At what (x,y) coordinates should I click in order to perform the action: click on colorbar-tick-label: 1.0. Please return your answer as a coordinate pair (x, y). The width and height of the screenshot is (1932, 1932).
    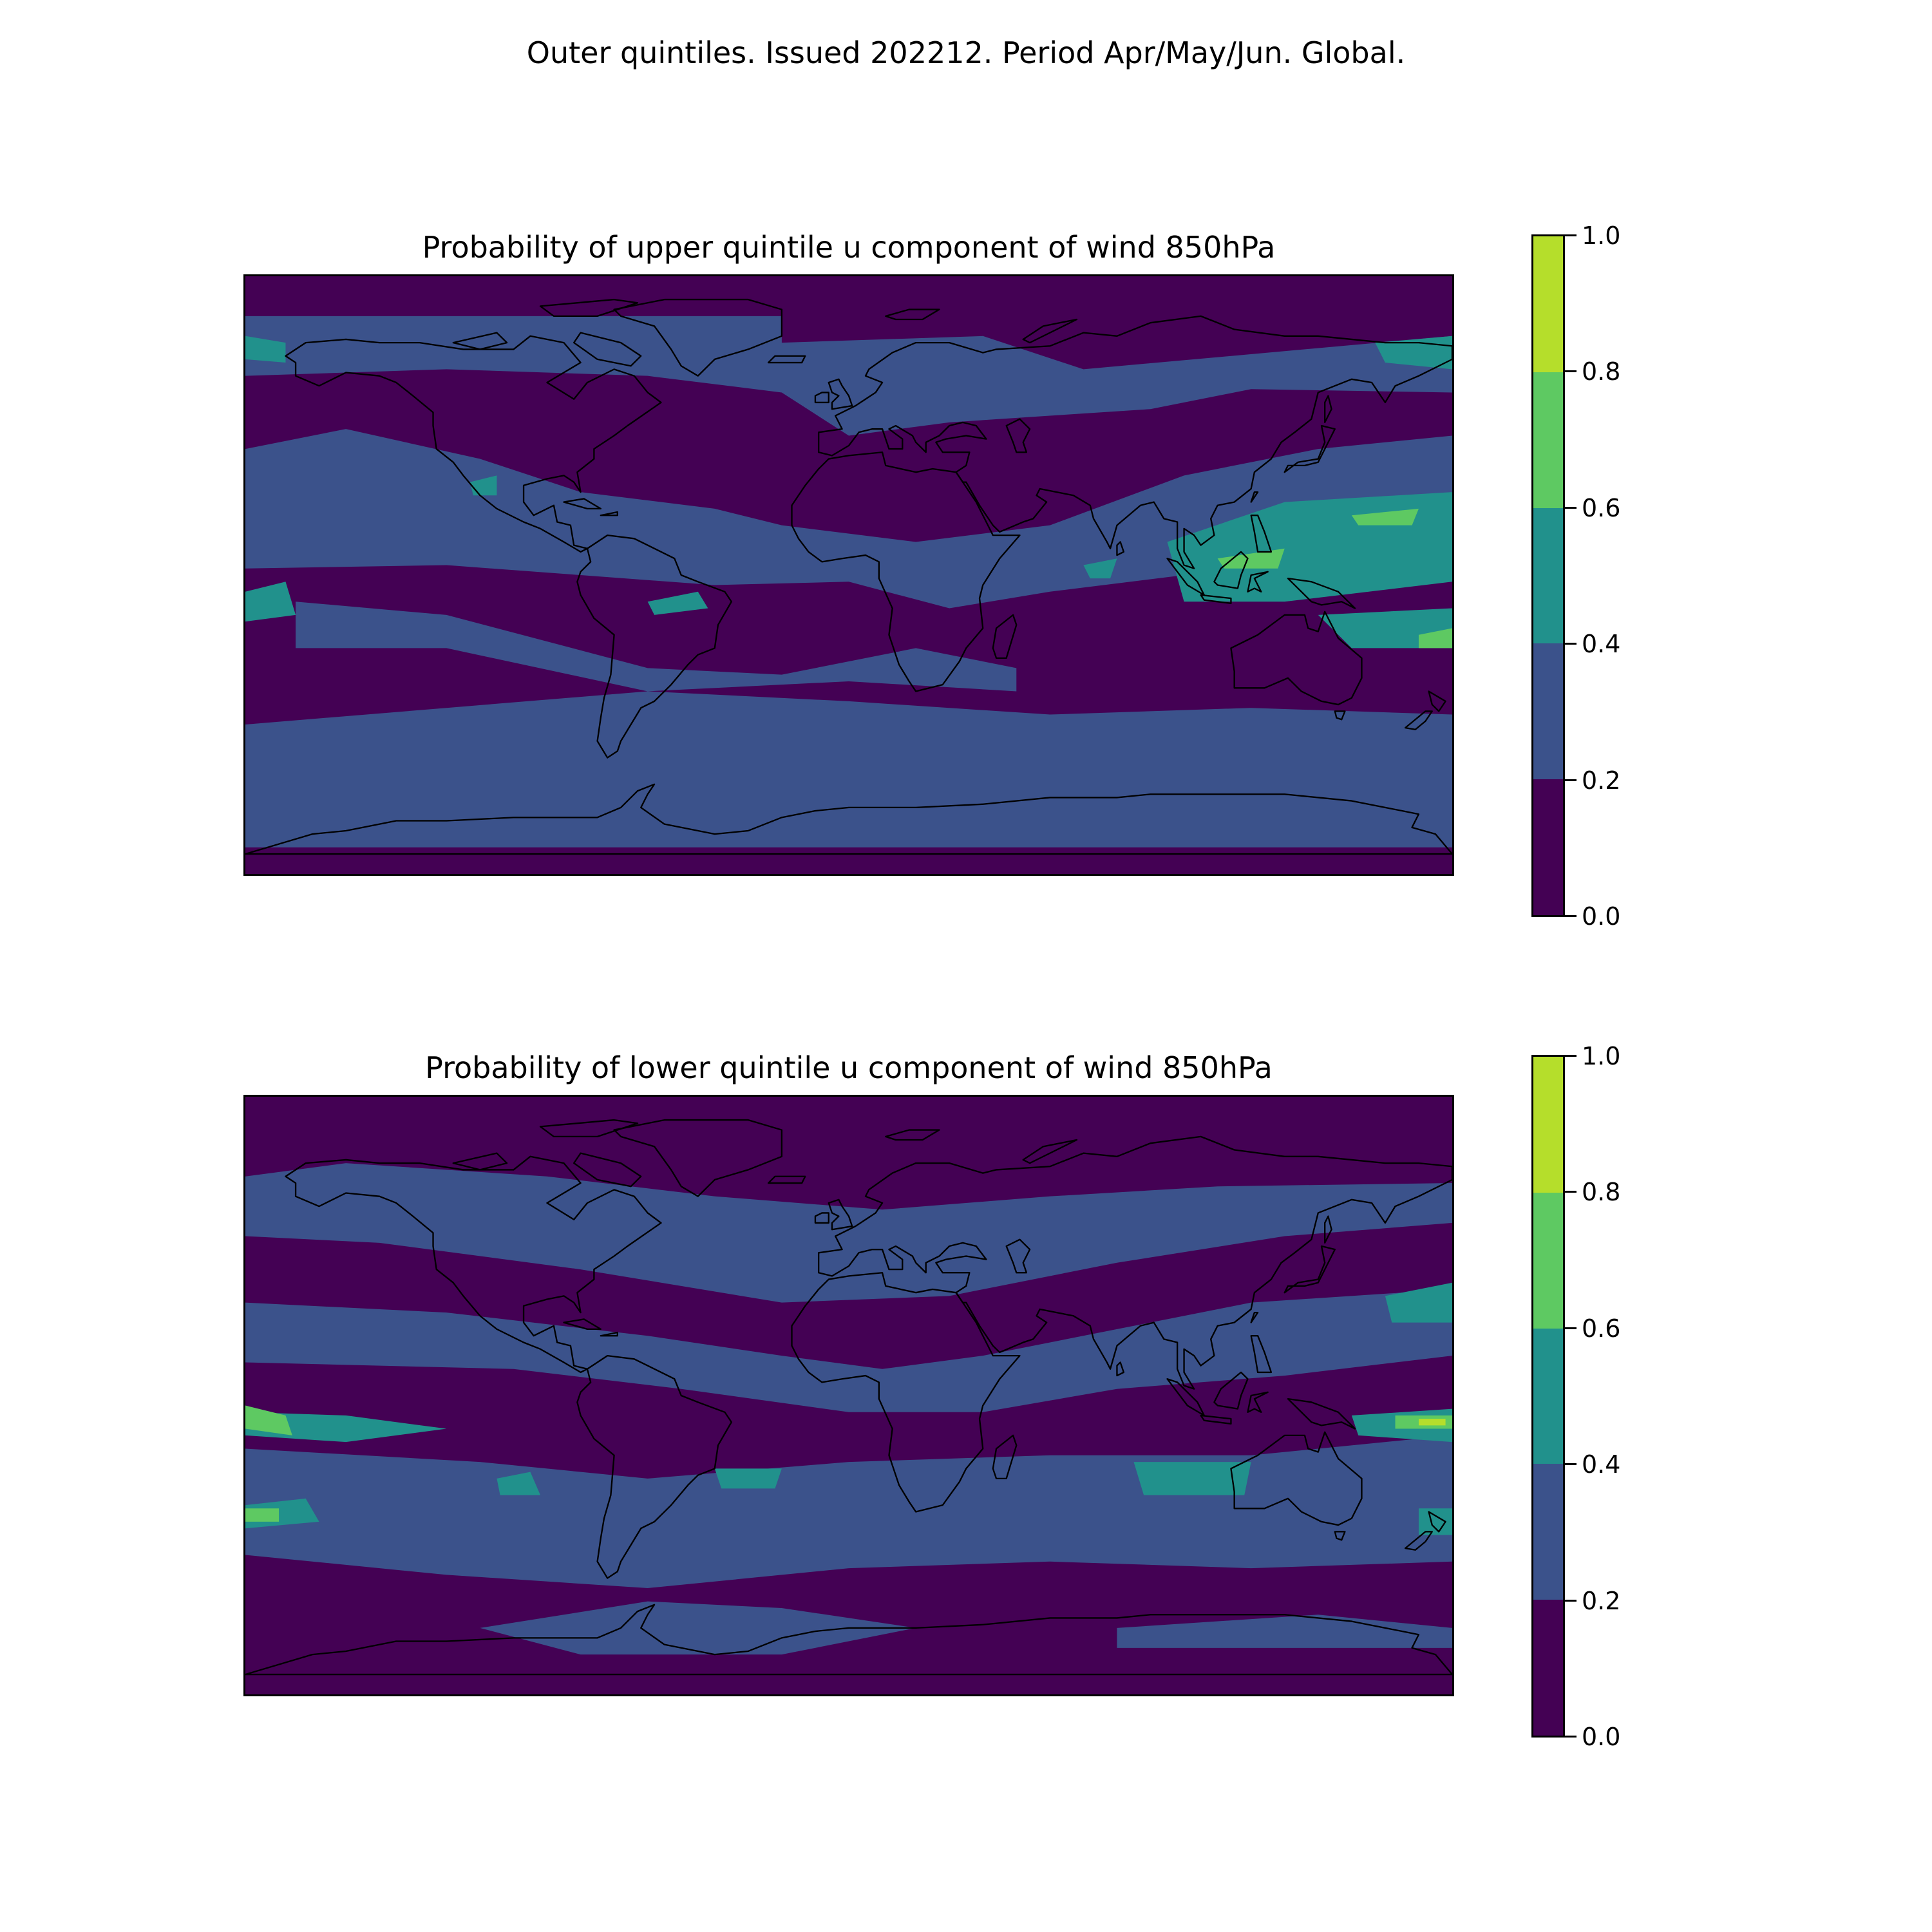
    Looking at the image, I should click on (1601, 1056).